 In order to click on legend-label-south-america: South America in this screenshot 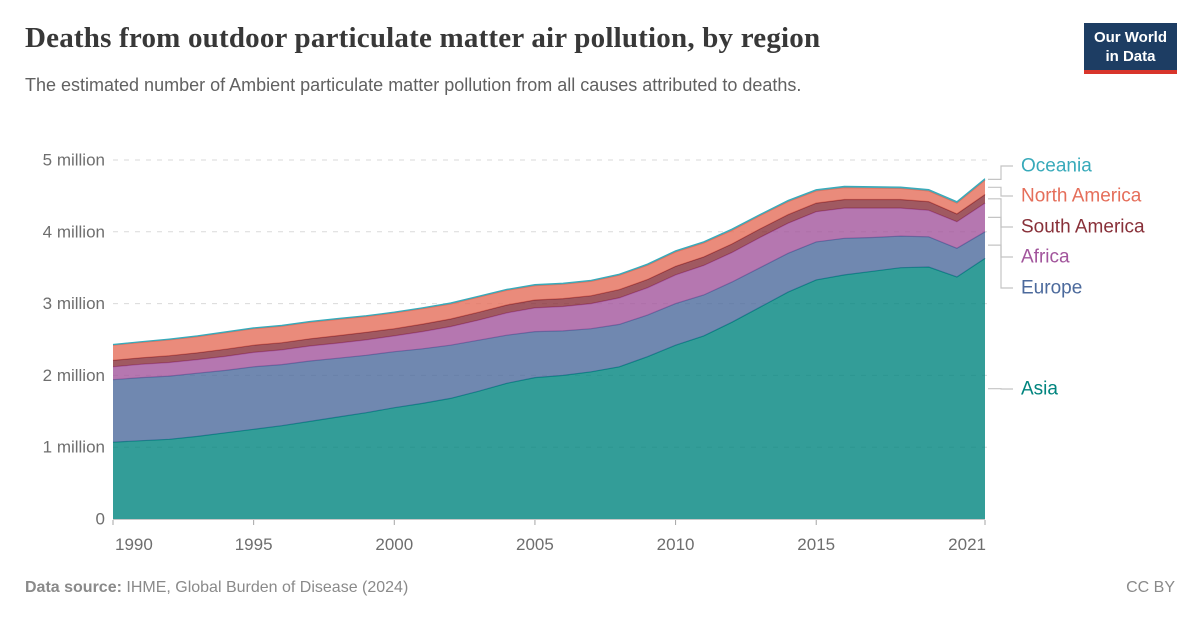, I will do `click(1083, 227)`.